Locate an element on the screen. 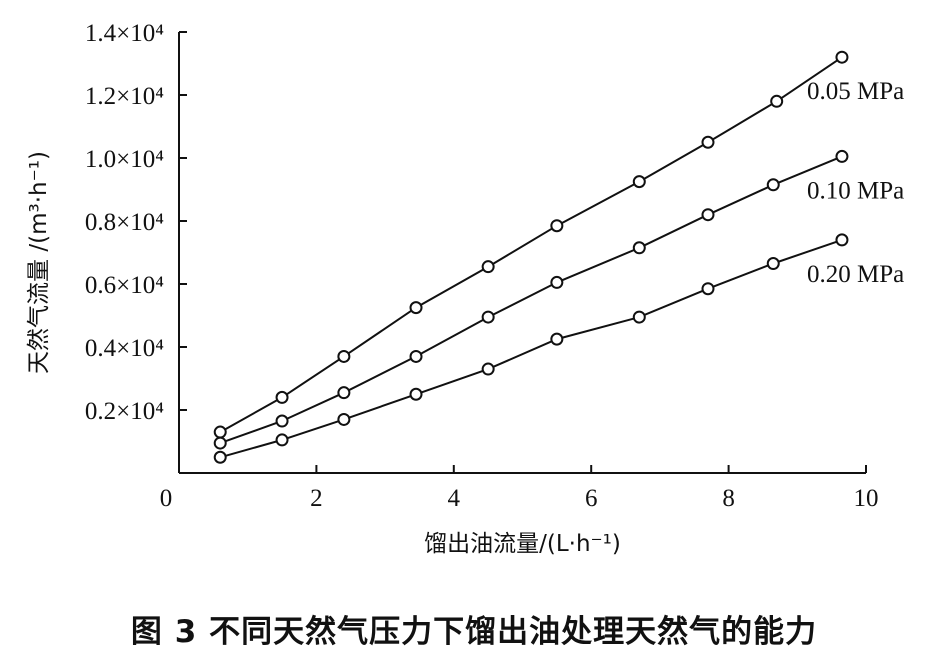 The height and width of the screenshot is (669, 949). y-tick-label: 0.2×10⁴ is located at coordinates (124, 411).